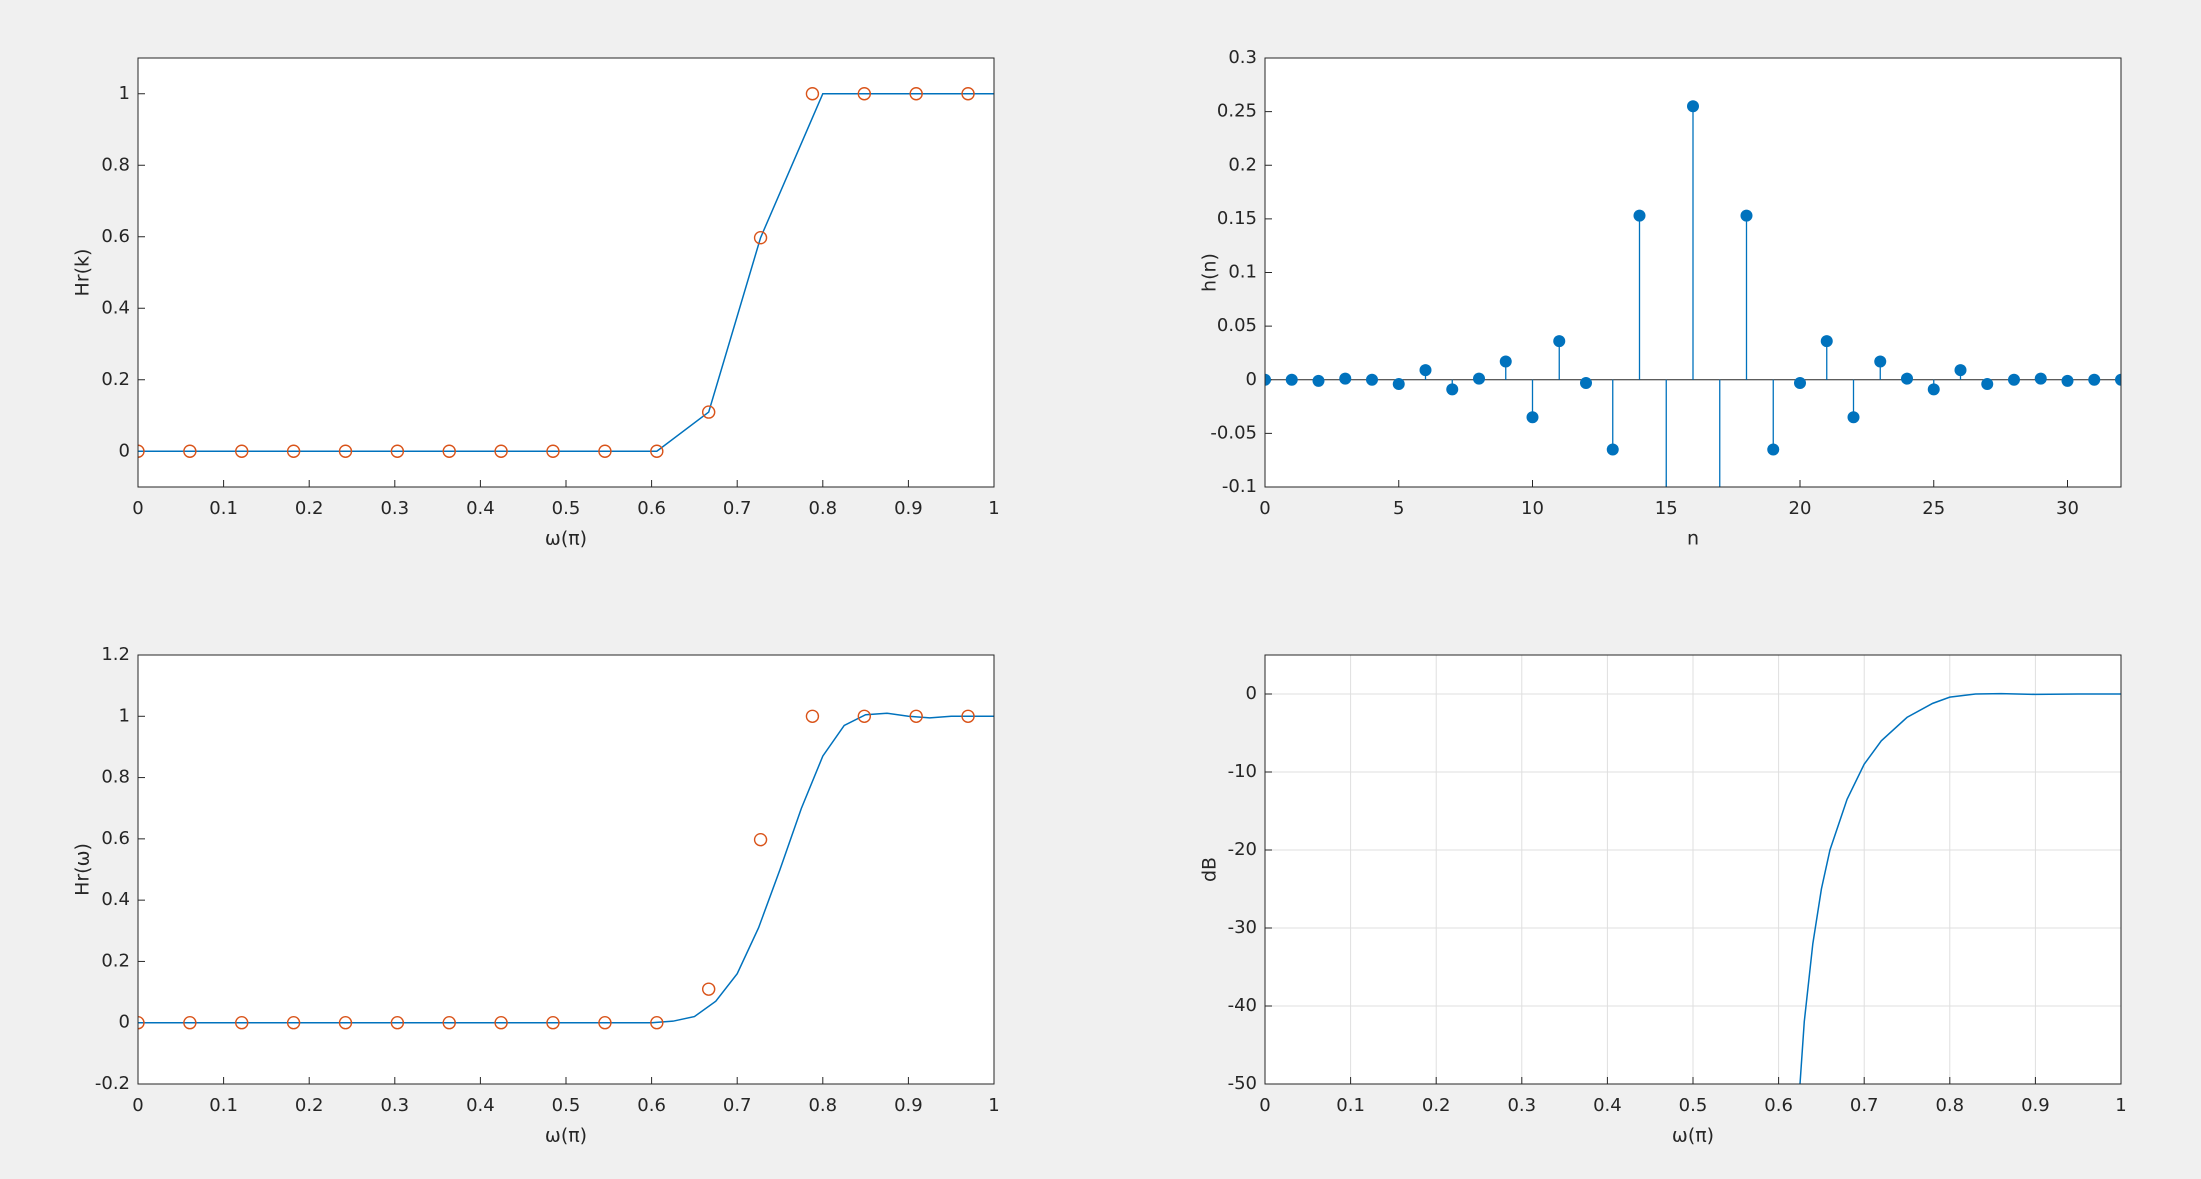 Image resolution: width=2201 pixels, height=1179 pixels. What do you see at coordinates (1800, 508) in the screenshot?
I see `x-tick-label: 20` at bounding box center [1800, 508].